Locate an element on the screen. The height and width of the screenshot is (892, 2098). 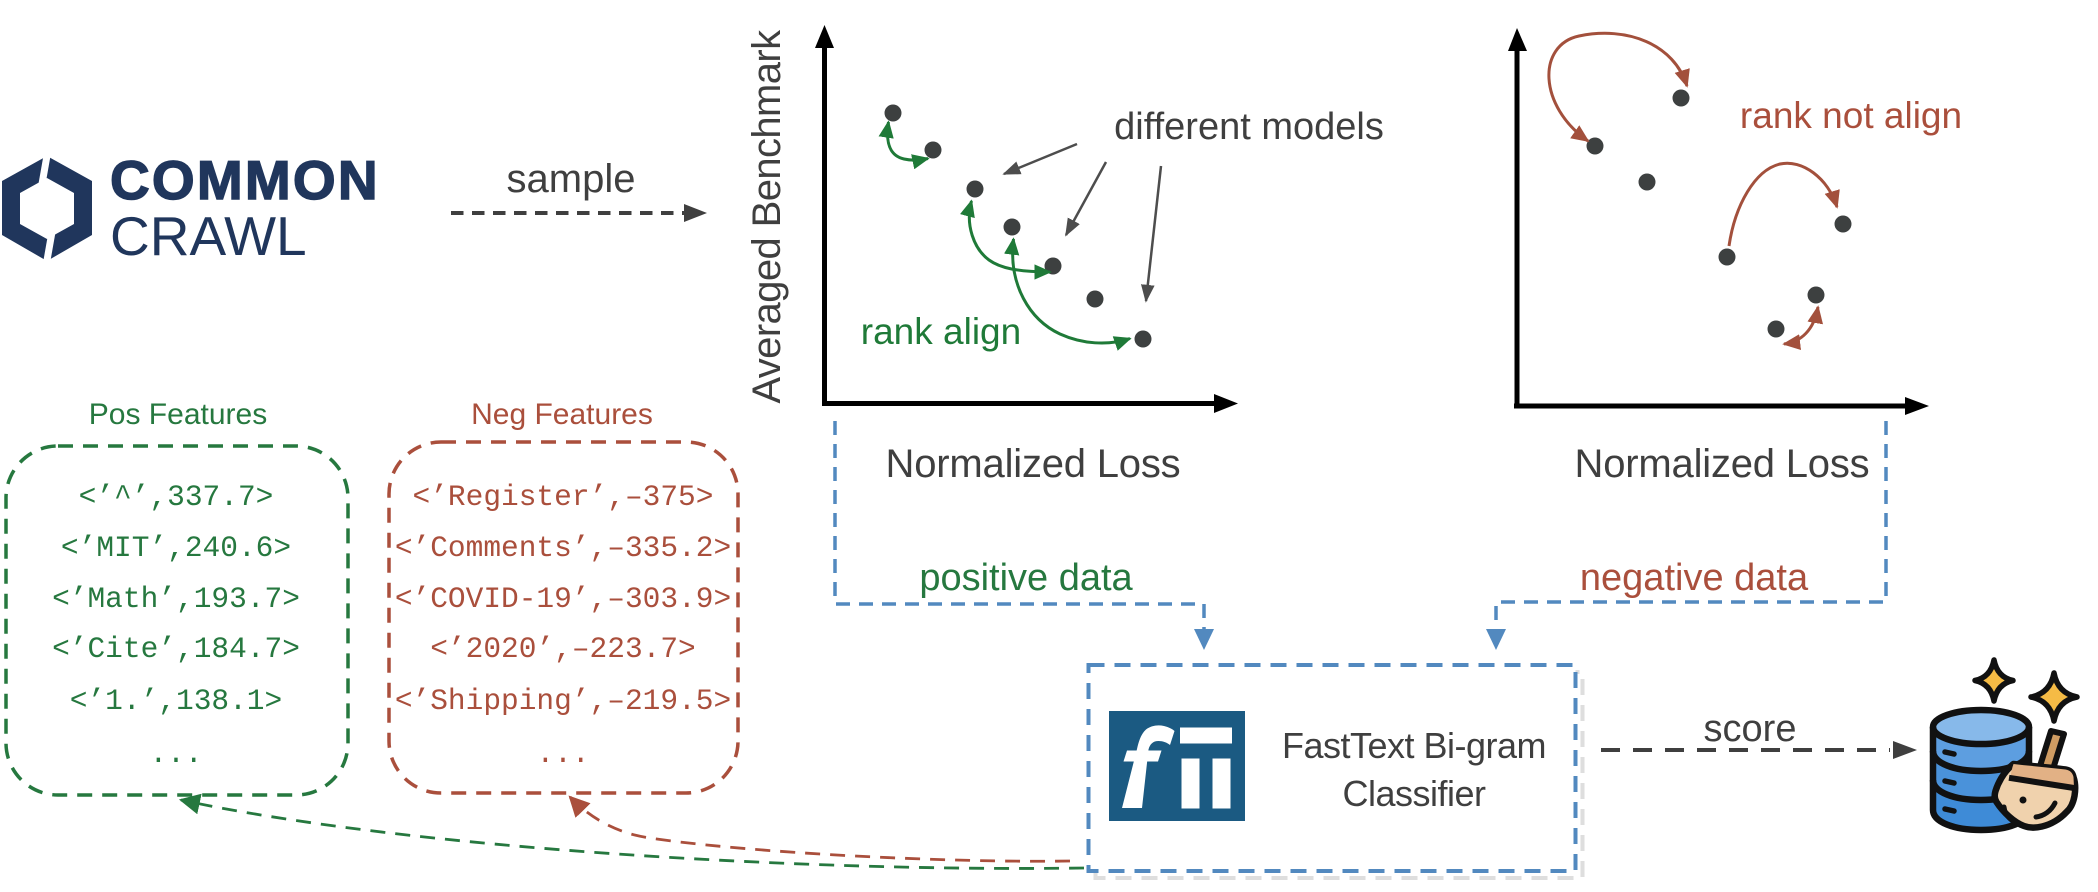
svg-text: <’MIT’,240.6> is located at coordinates (176, 548).